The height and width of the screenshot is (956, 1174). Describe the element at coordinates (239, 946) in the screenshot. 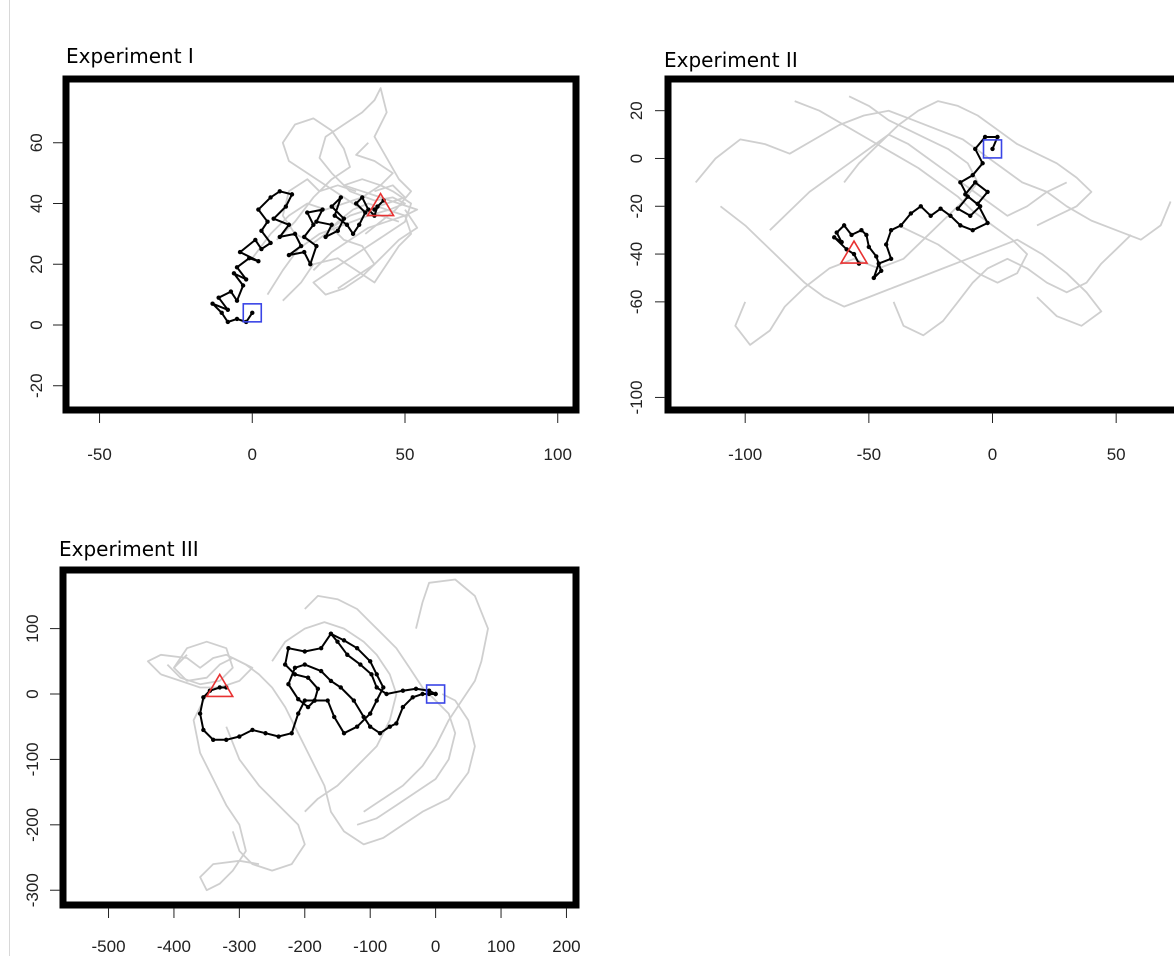

I see `x-tick-label: -300` at that location.